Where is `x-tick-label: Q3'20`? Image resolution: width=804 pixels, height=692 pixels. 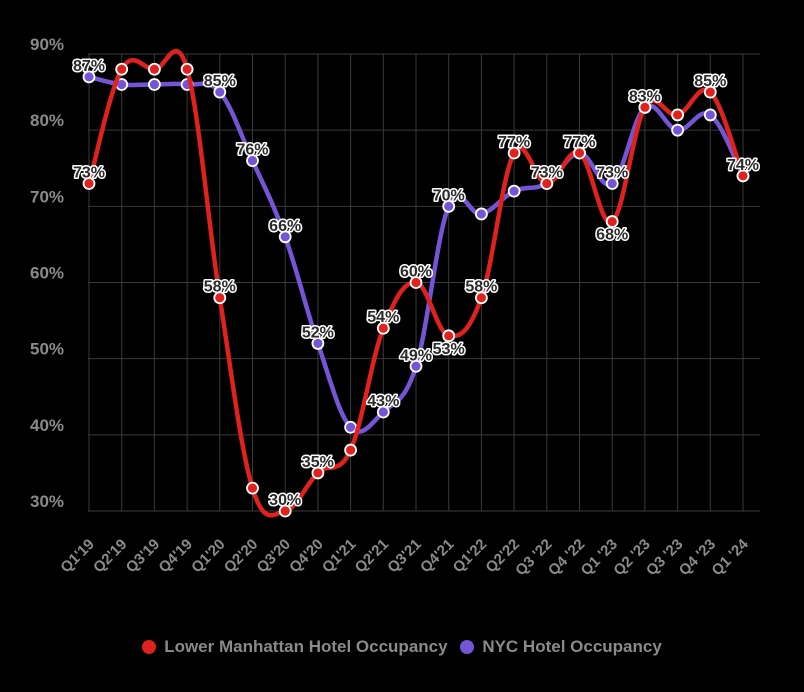
x-tick-label: Q3'20 is located at coordinates (274, 556).